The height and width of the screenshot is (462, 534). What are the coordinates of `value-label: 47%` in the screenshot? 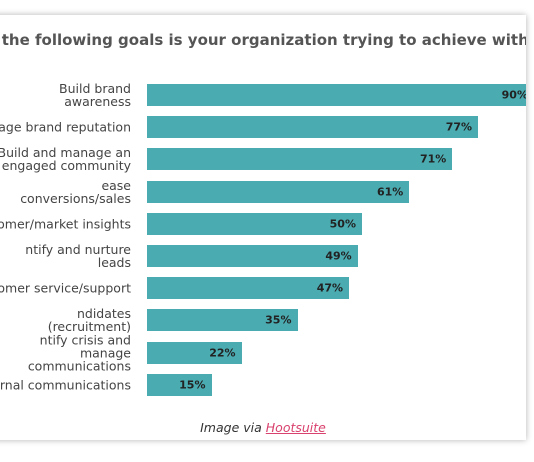 It's located at (330, 288).